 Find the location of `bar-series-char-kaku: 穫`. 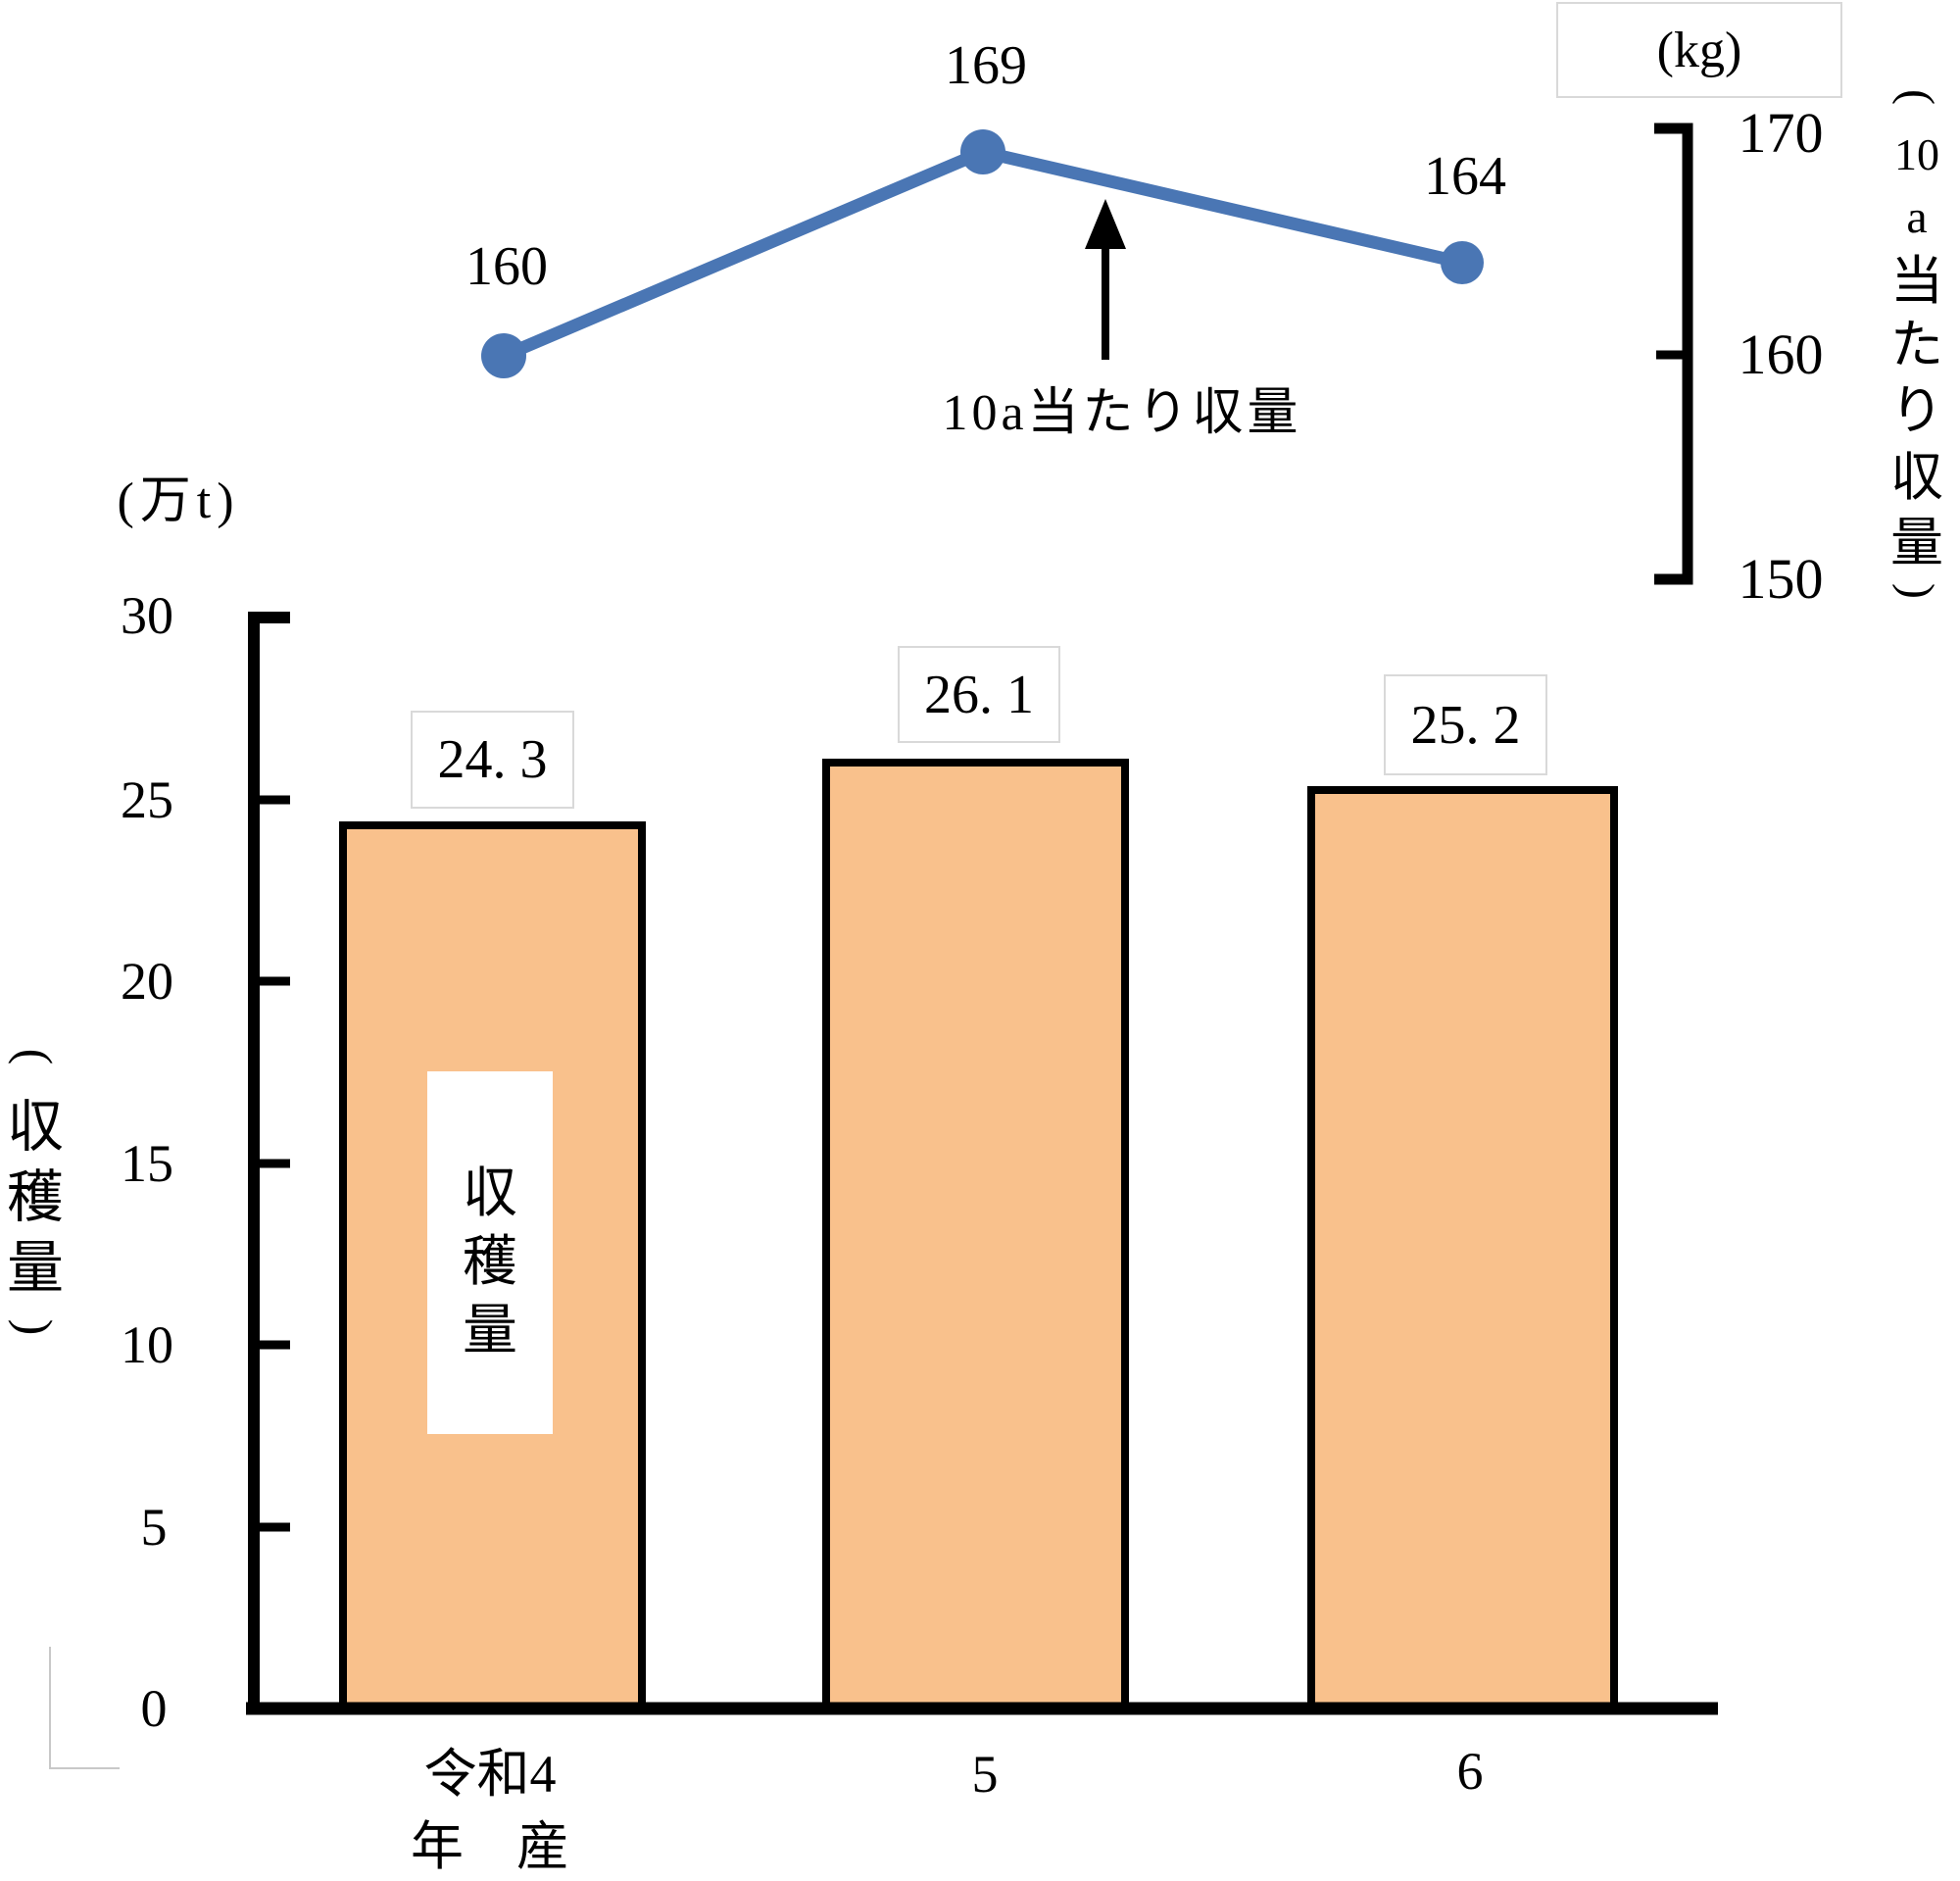

bar-series-char-kaku: 穫 is located at coordinates (490, 1262).